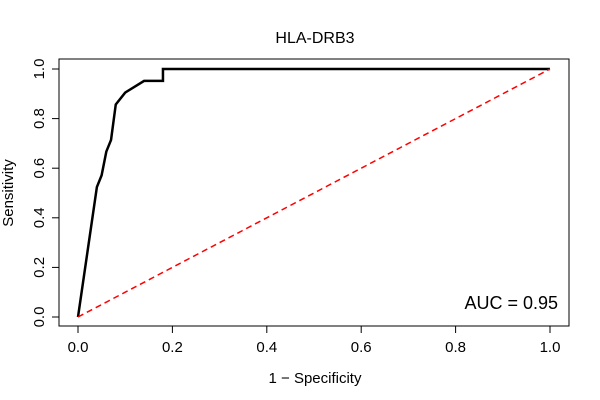  Describe the element at coordinates (315, 378) in the screenshot. I see `x-axis-label: 1 − Specificity` at that location.